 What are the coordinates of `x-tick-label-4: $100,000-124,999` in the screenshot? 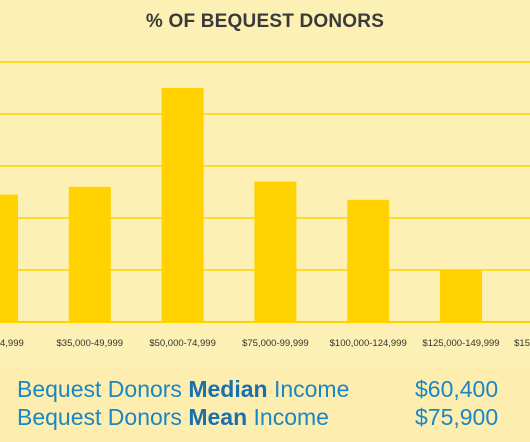 It's located at (368, 343).